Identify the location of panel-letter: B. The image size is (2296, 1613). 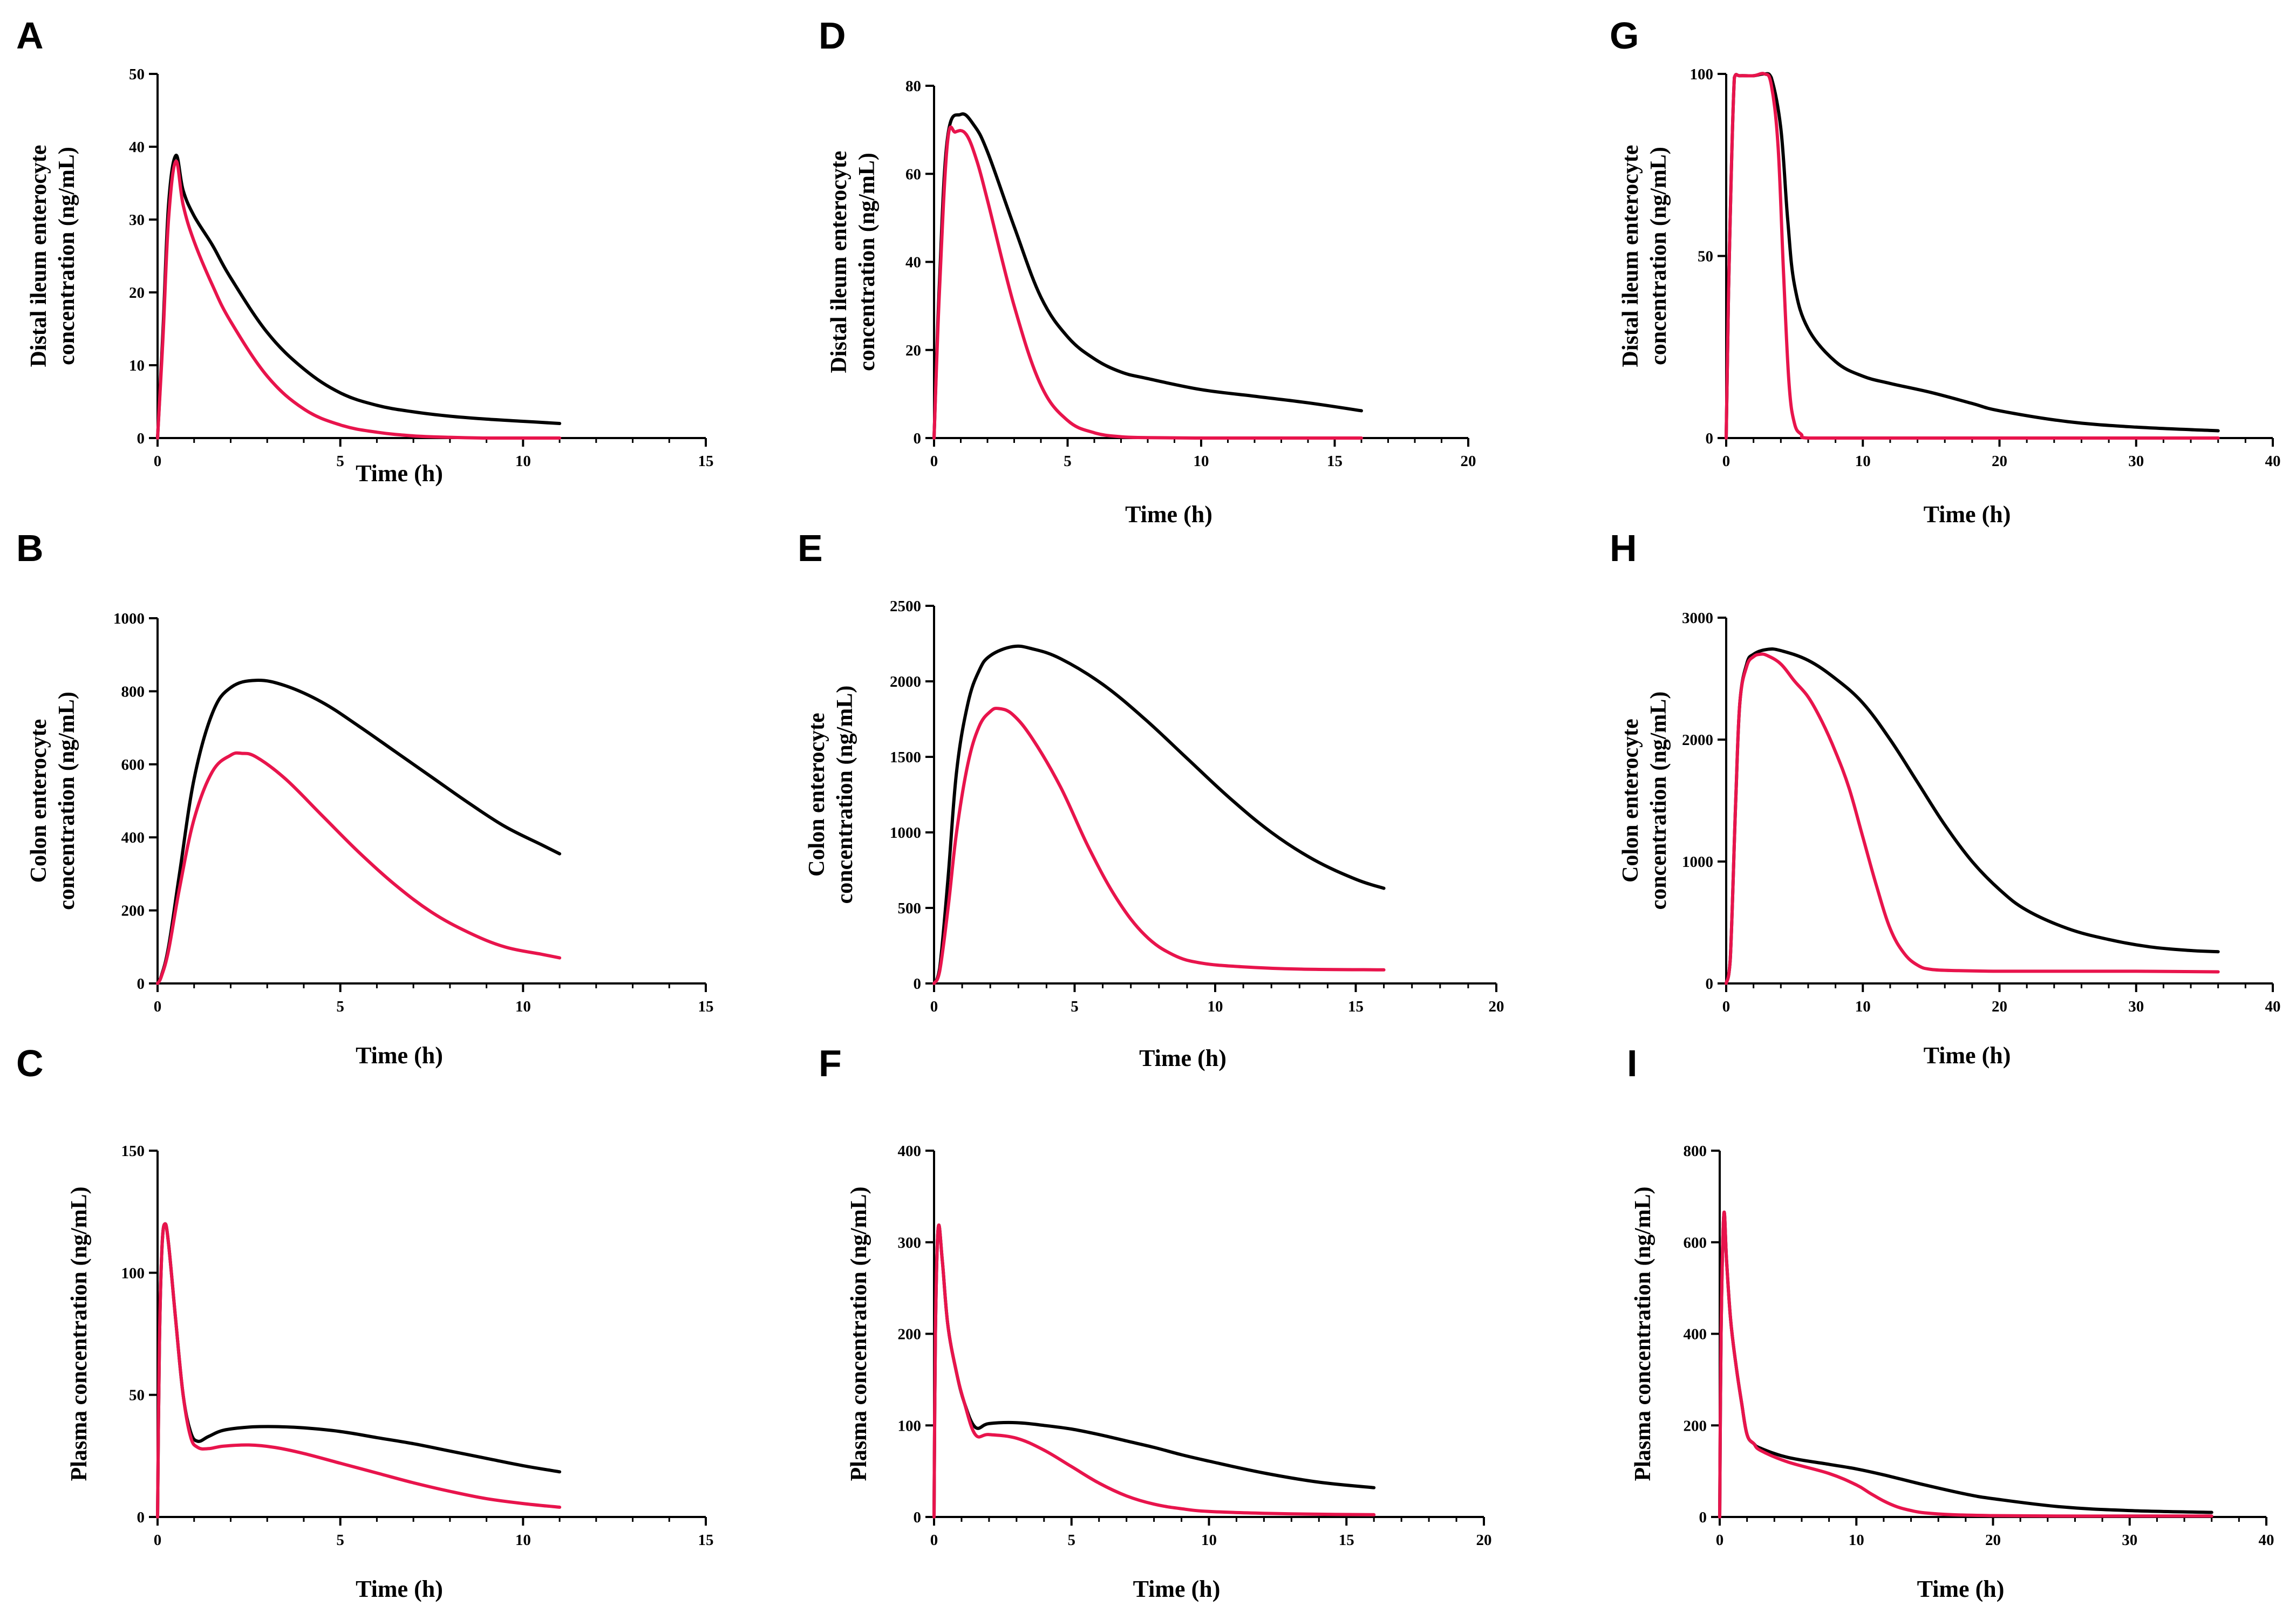
(30, 548).